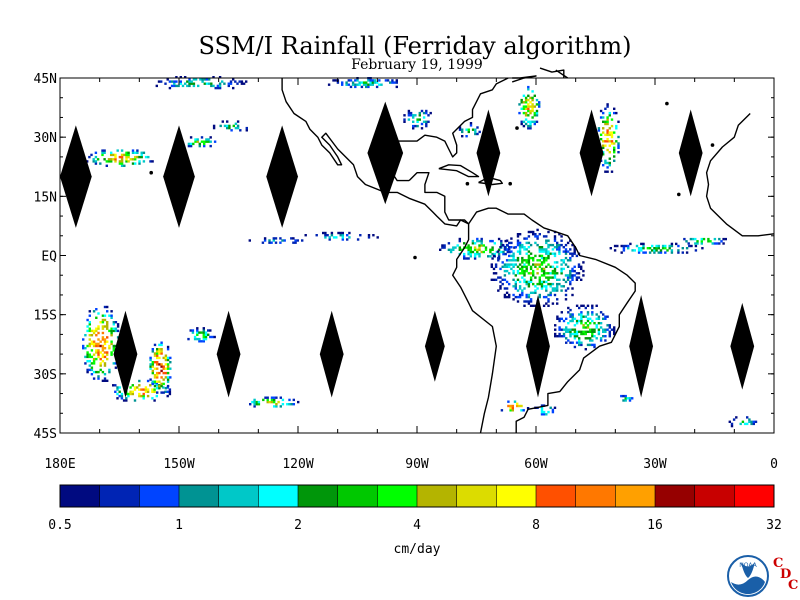  I want to click on colorbar-swatch, so click(238, 496).